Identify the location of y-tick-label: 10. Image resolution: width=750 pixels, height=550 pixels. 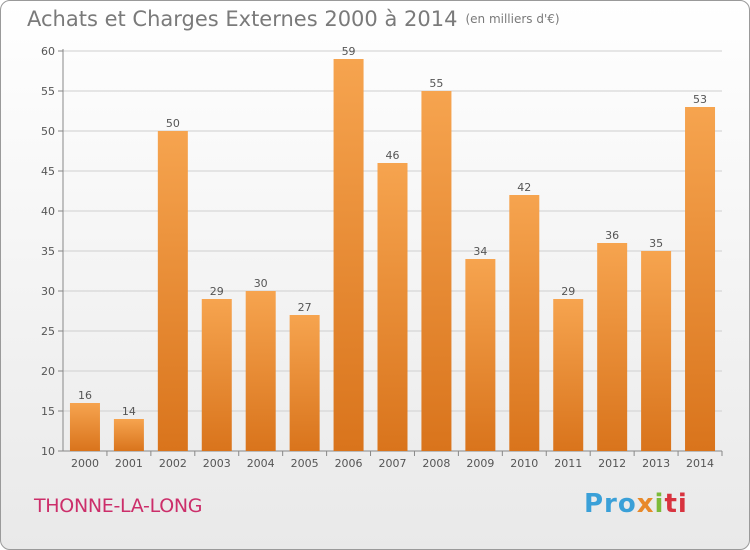
(48, 451).